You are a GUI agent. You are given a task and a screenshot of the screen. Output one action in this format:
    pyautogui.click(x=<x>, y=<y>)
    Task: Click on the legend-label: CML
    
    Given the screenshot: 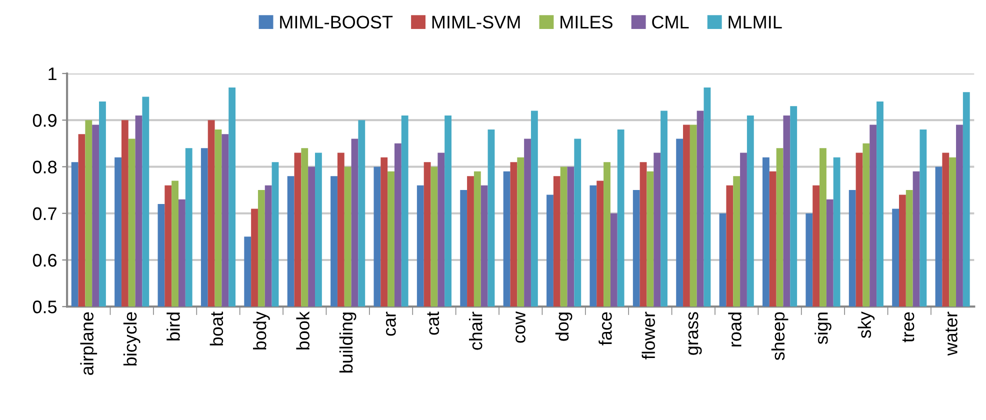 What is the action you would take?
    pyautogui.click(x=670, y=22)
    